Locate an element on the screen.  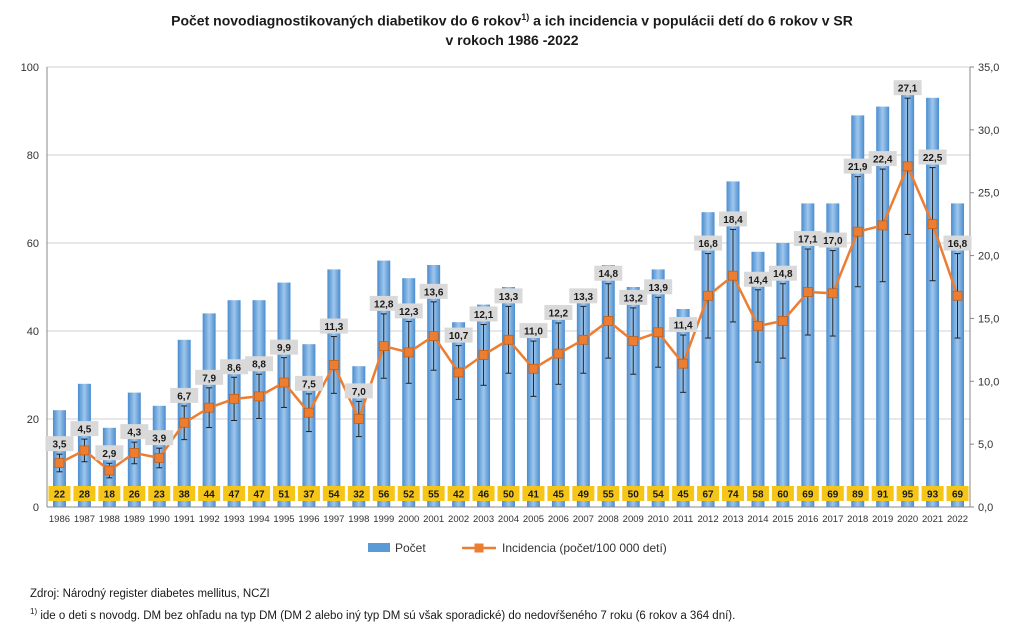
bar-value-label: 41 is located at coordinates (534, 495).